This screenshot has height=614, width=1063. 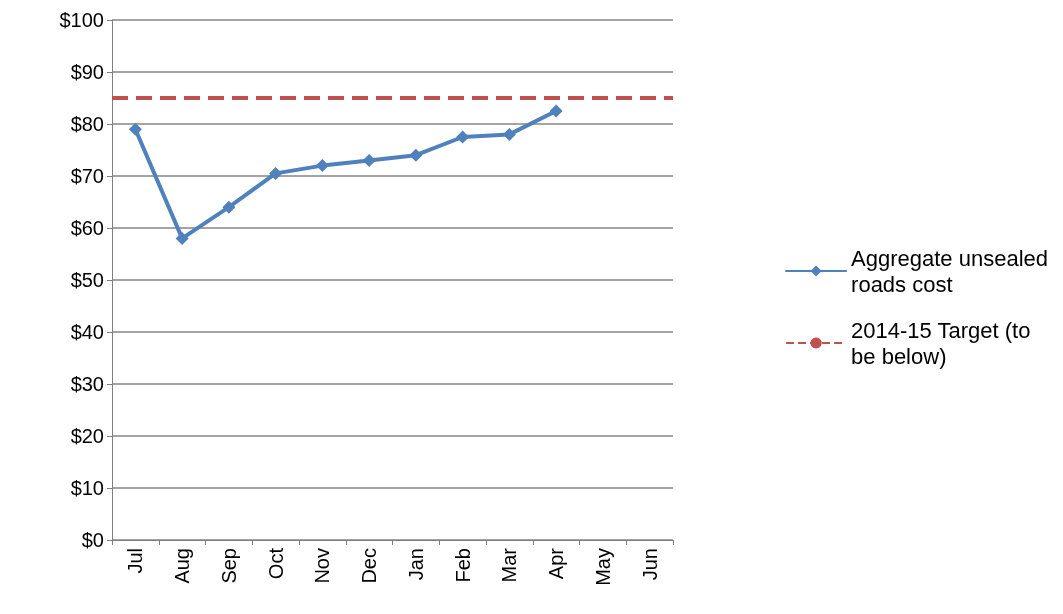 I want to click on x-tick-label: Sep, so click(x=228, y=566).